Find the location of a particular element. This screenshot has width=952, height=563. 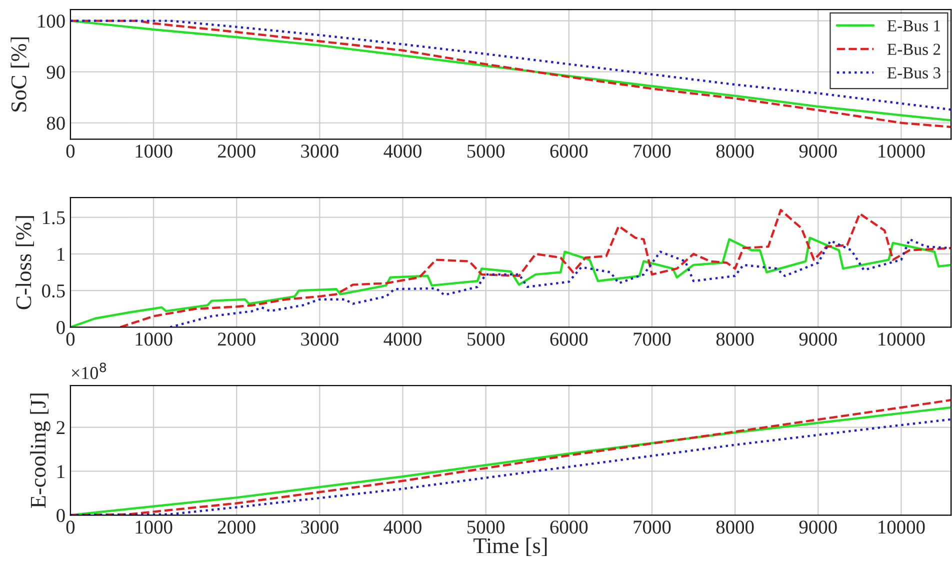

legend-label: E-Bus 2 is located at coordinates (913, 49).